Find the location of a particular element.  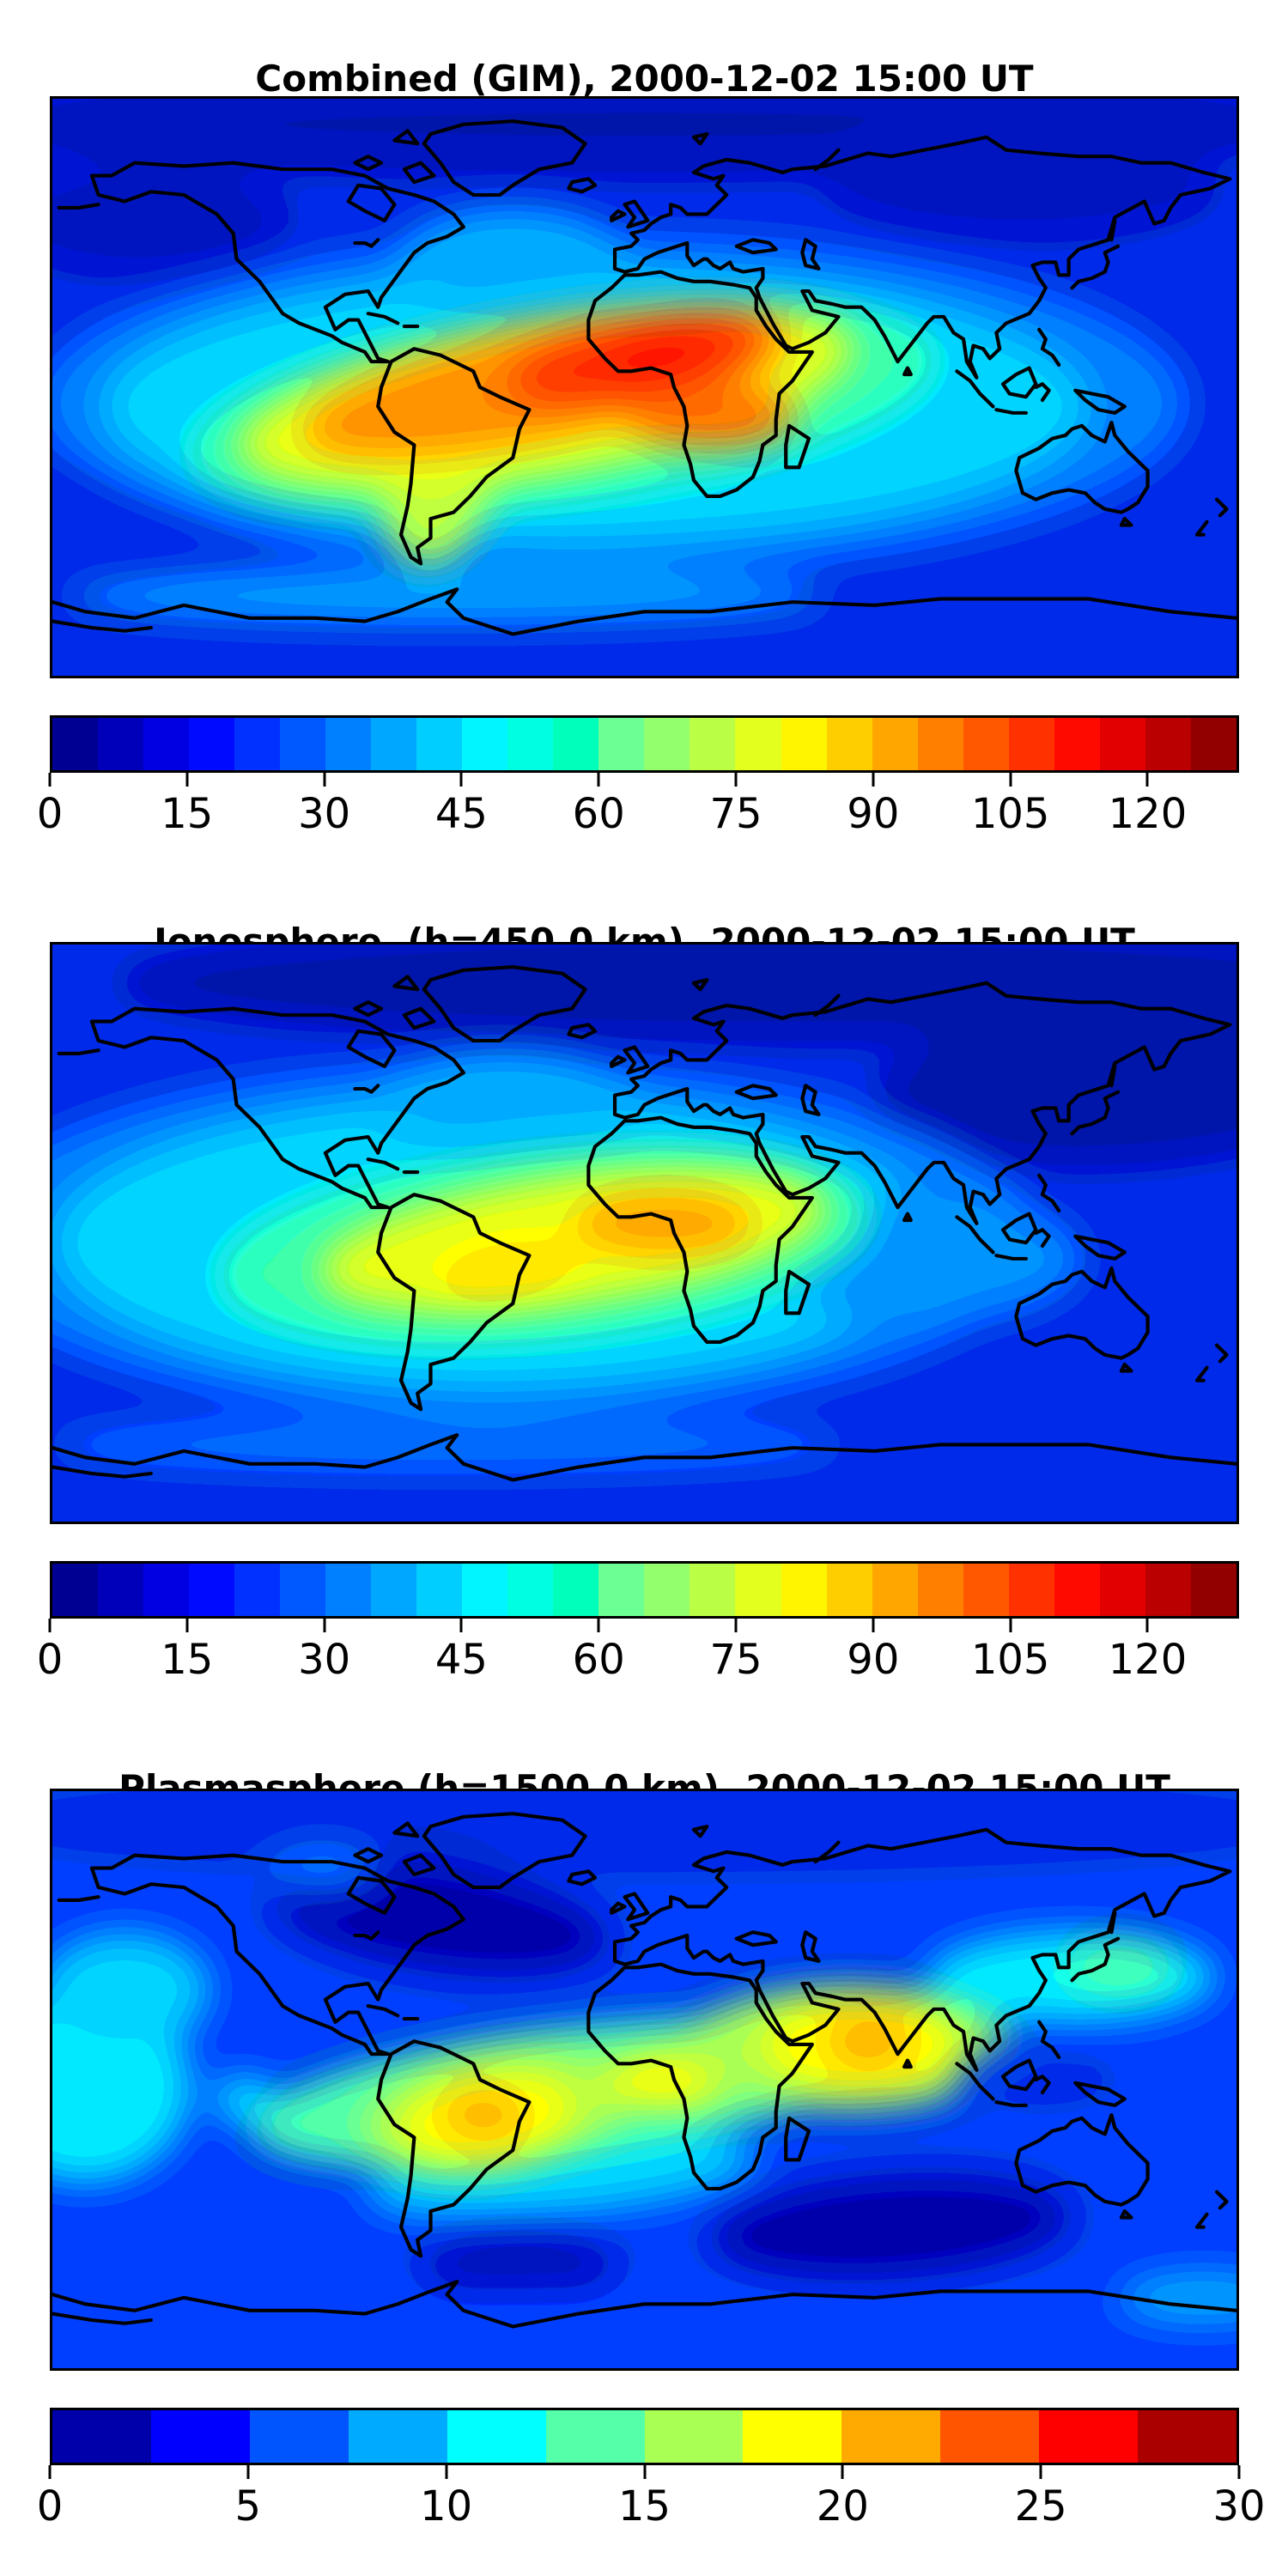

colorbar-ticks-combined: 0 15 30 45 60 75 90 105 120 is located at coordinates (638, 807).